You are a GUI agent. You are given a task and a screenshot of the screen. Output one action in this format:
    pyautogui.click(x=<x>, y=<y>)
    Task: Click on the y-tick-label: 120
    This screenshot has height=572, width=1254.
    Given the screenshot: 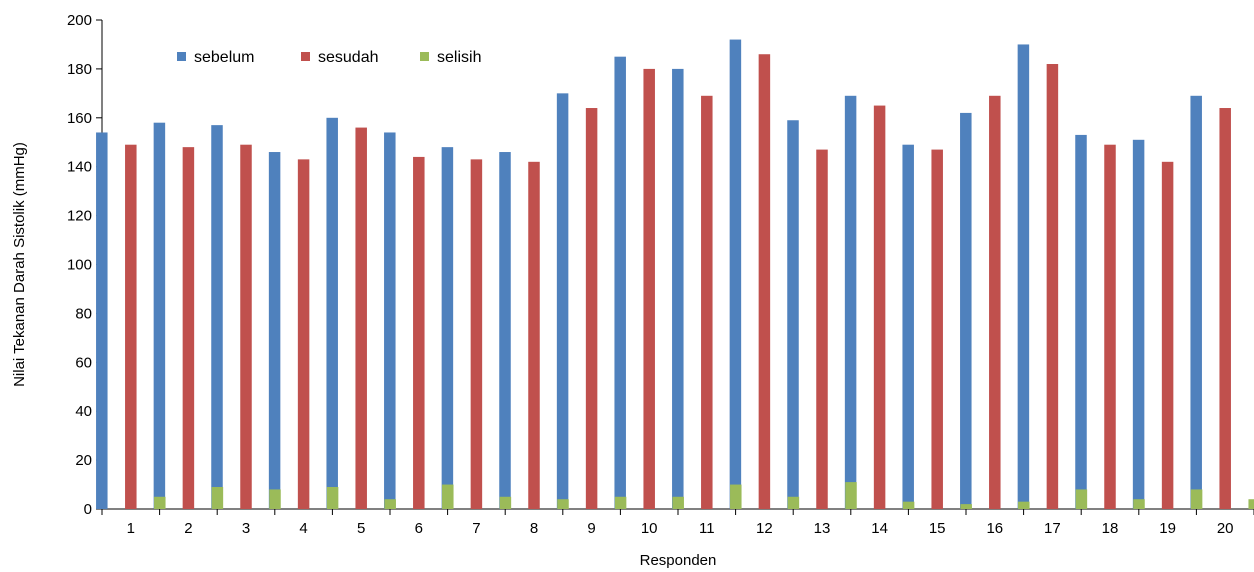 What is the action you would take?
    pyautogui.click(x=79, y=216)
    